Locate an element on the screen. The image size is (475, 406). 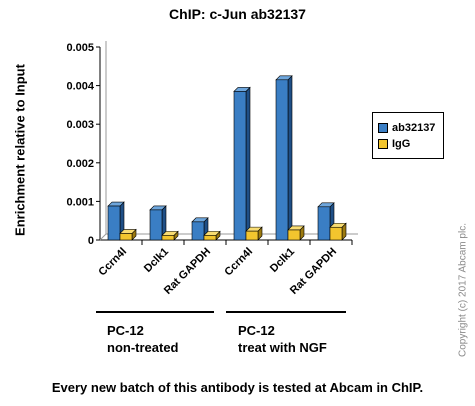
group-label-ngf-line1: PC-12 is located at coordinates (256, 330).